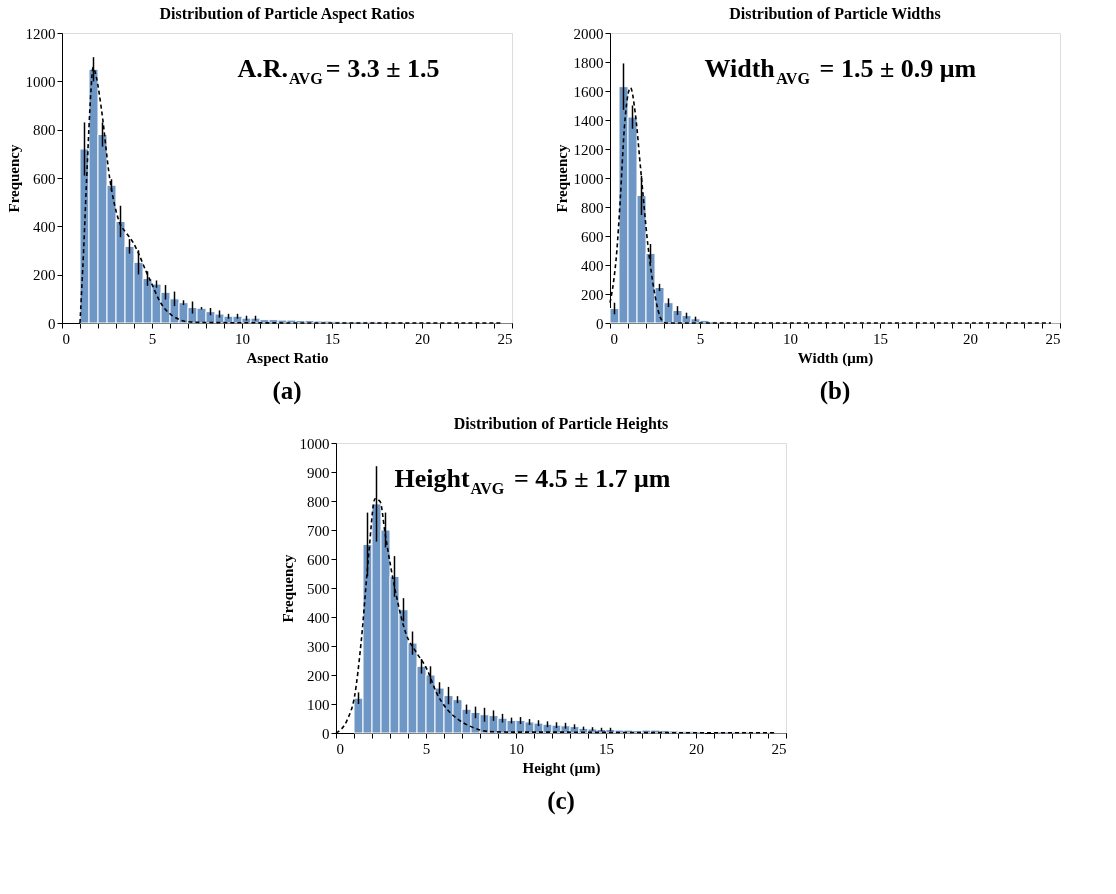  I want to click on y-tick-label: 700, so click(318, 530).